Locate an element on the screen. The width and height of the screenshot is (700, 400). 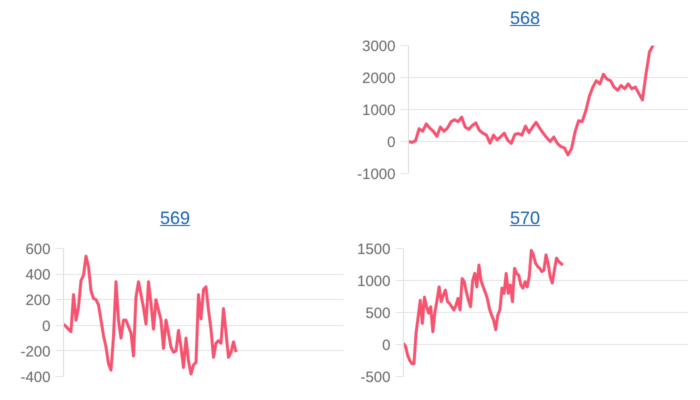
chart-title: 569 is located at coordinates (175, 218).